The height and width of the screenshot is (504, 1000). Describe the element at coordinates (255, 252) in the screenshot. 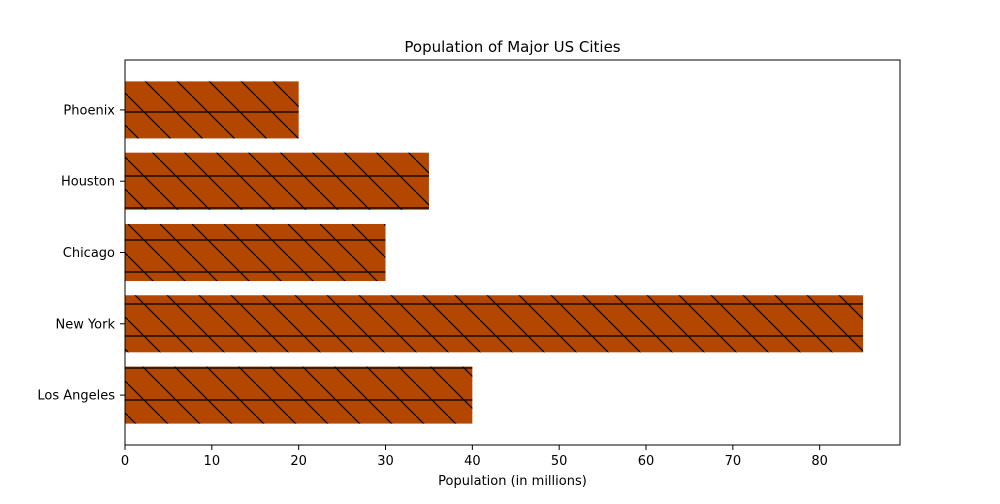

I see `bar-hatch-chicago` at that location.